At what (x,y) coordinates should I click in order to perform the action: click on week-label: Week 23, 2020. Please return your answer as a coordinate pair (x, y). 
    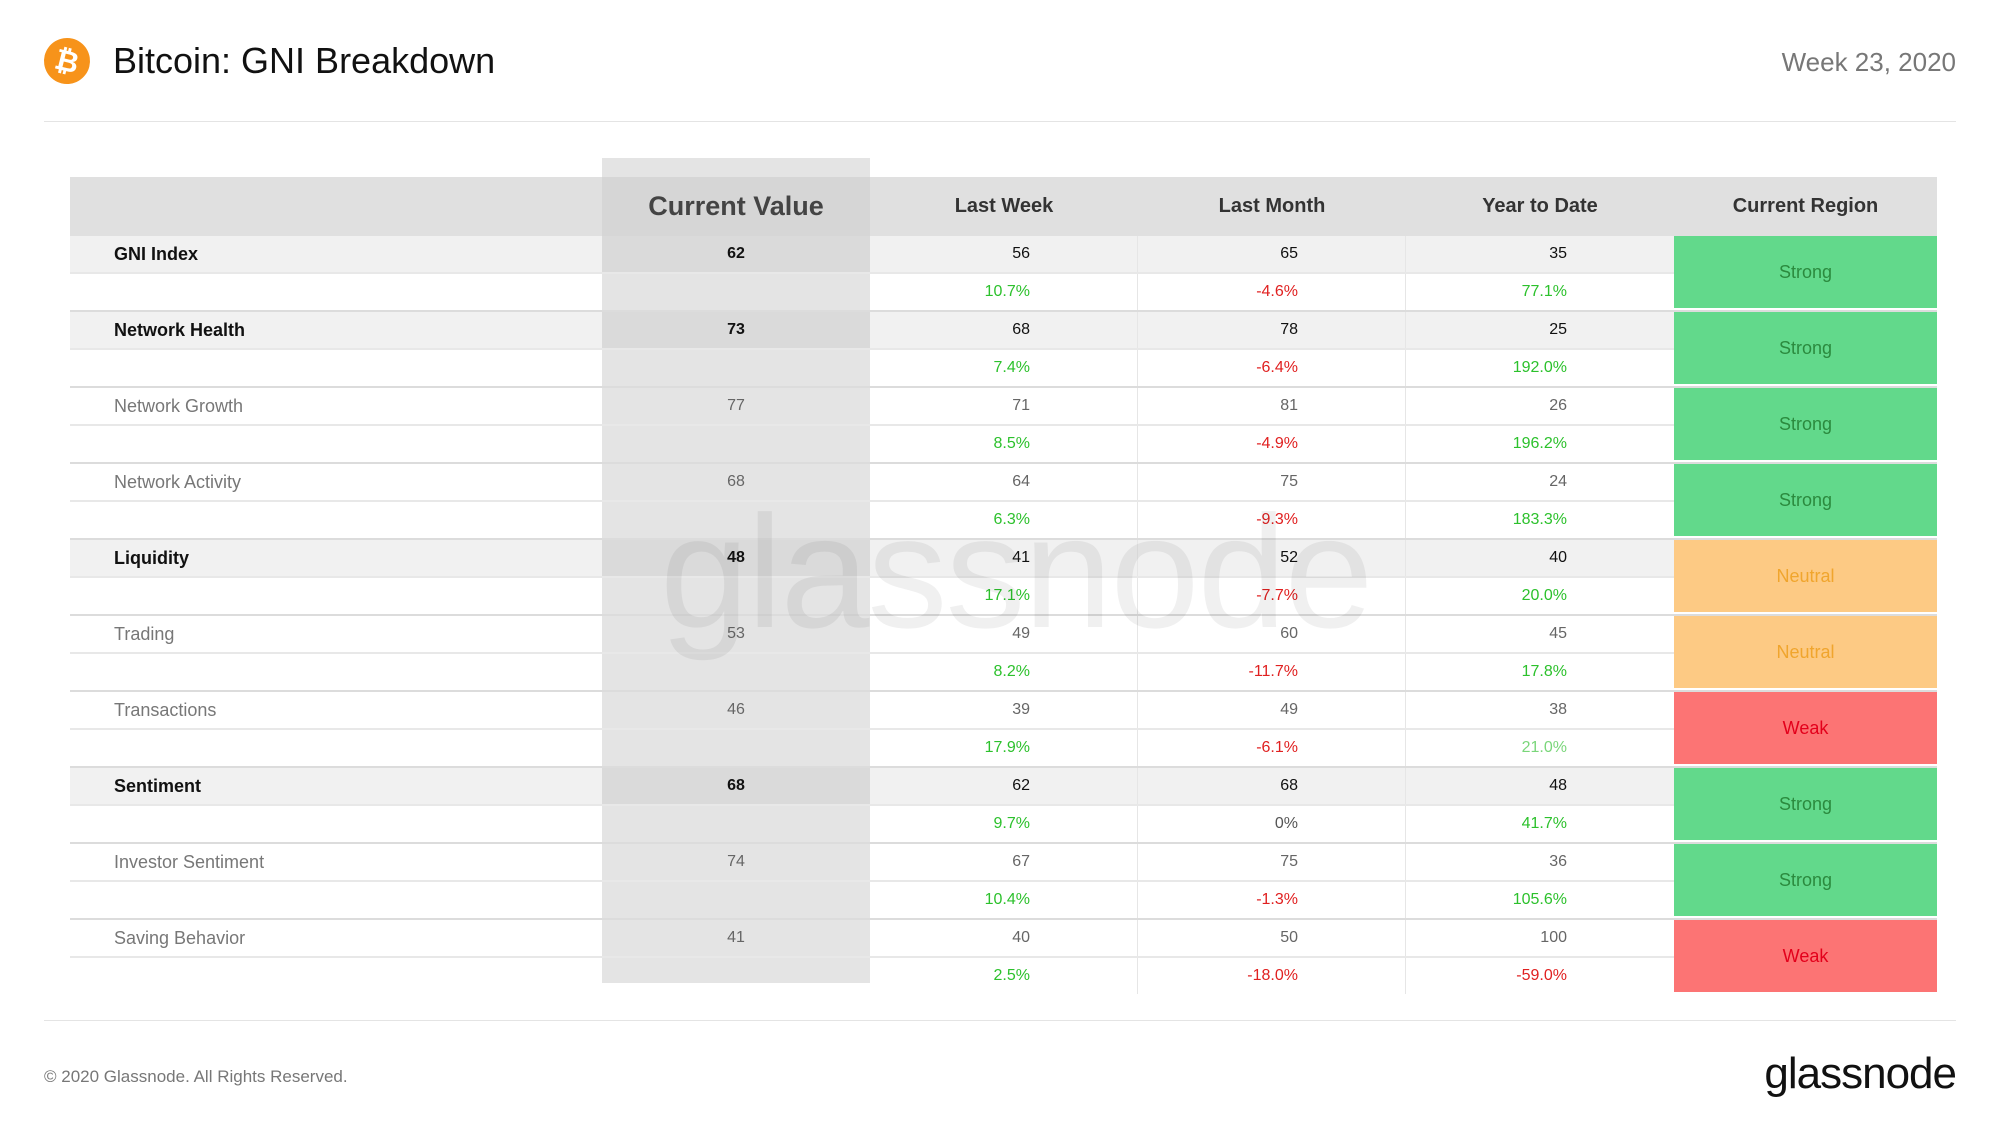
    Looking at the image, I should click on (1868, 62).